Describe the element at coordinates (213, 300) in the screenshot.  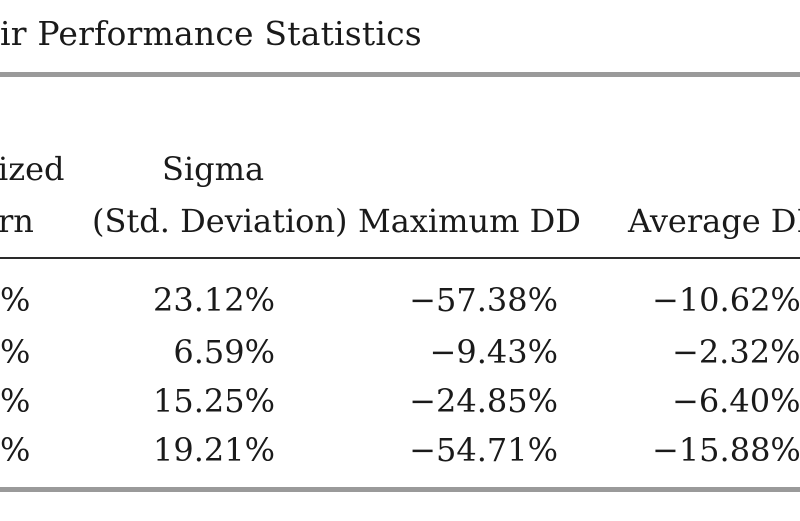
I see `row1-sigma: 23.12%` at that location.